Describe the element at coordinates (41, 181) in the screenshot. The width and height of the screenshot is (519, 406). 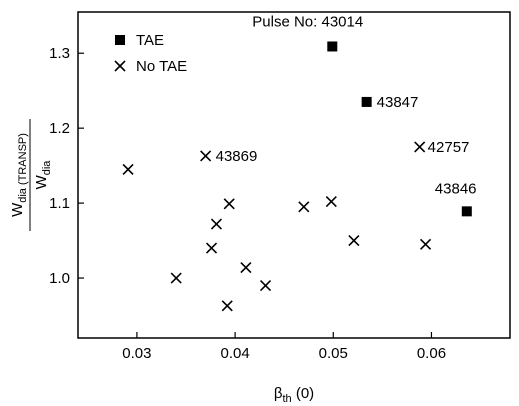
I see `y-den-base: W` at that location.